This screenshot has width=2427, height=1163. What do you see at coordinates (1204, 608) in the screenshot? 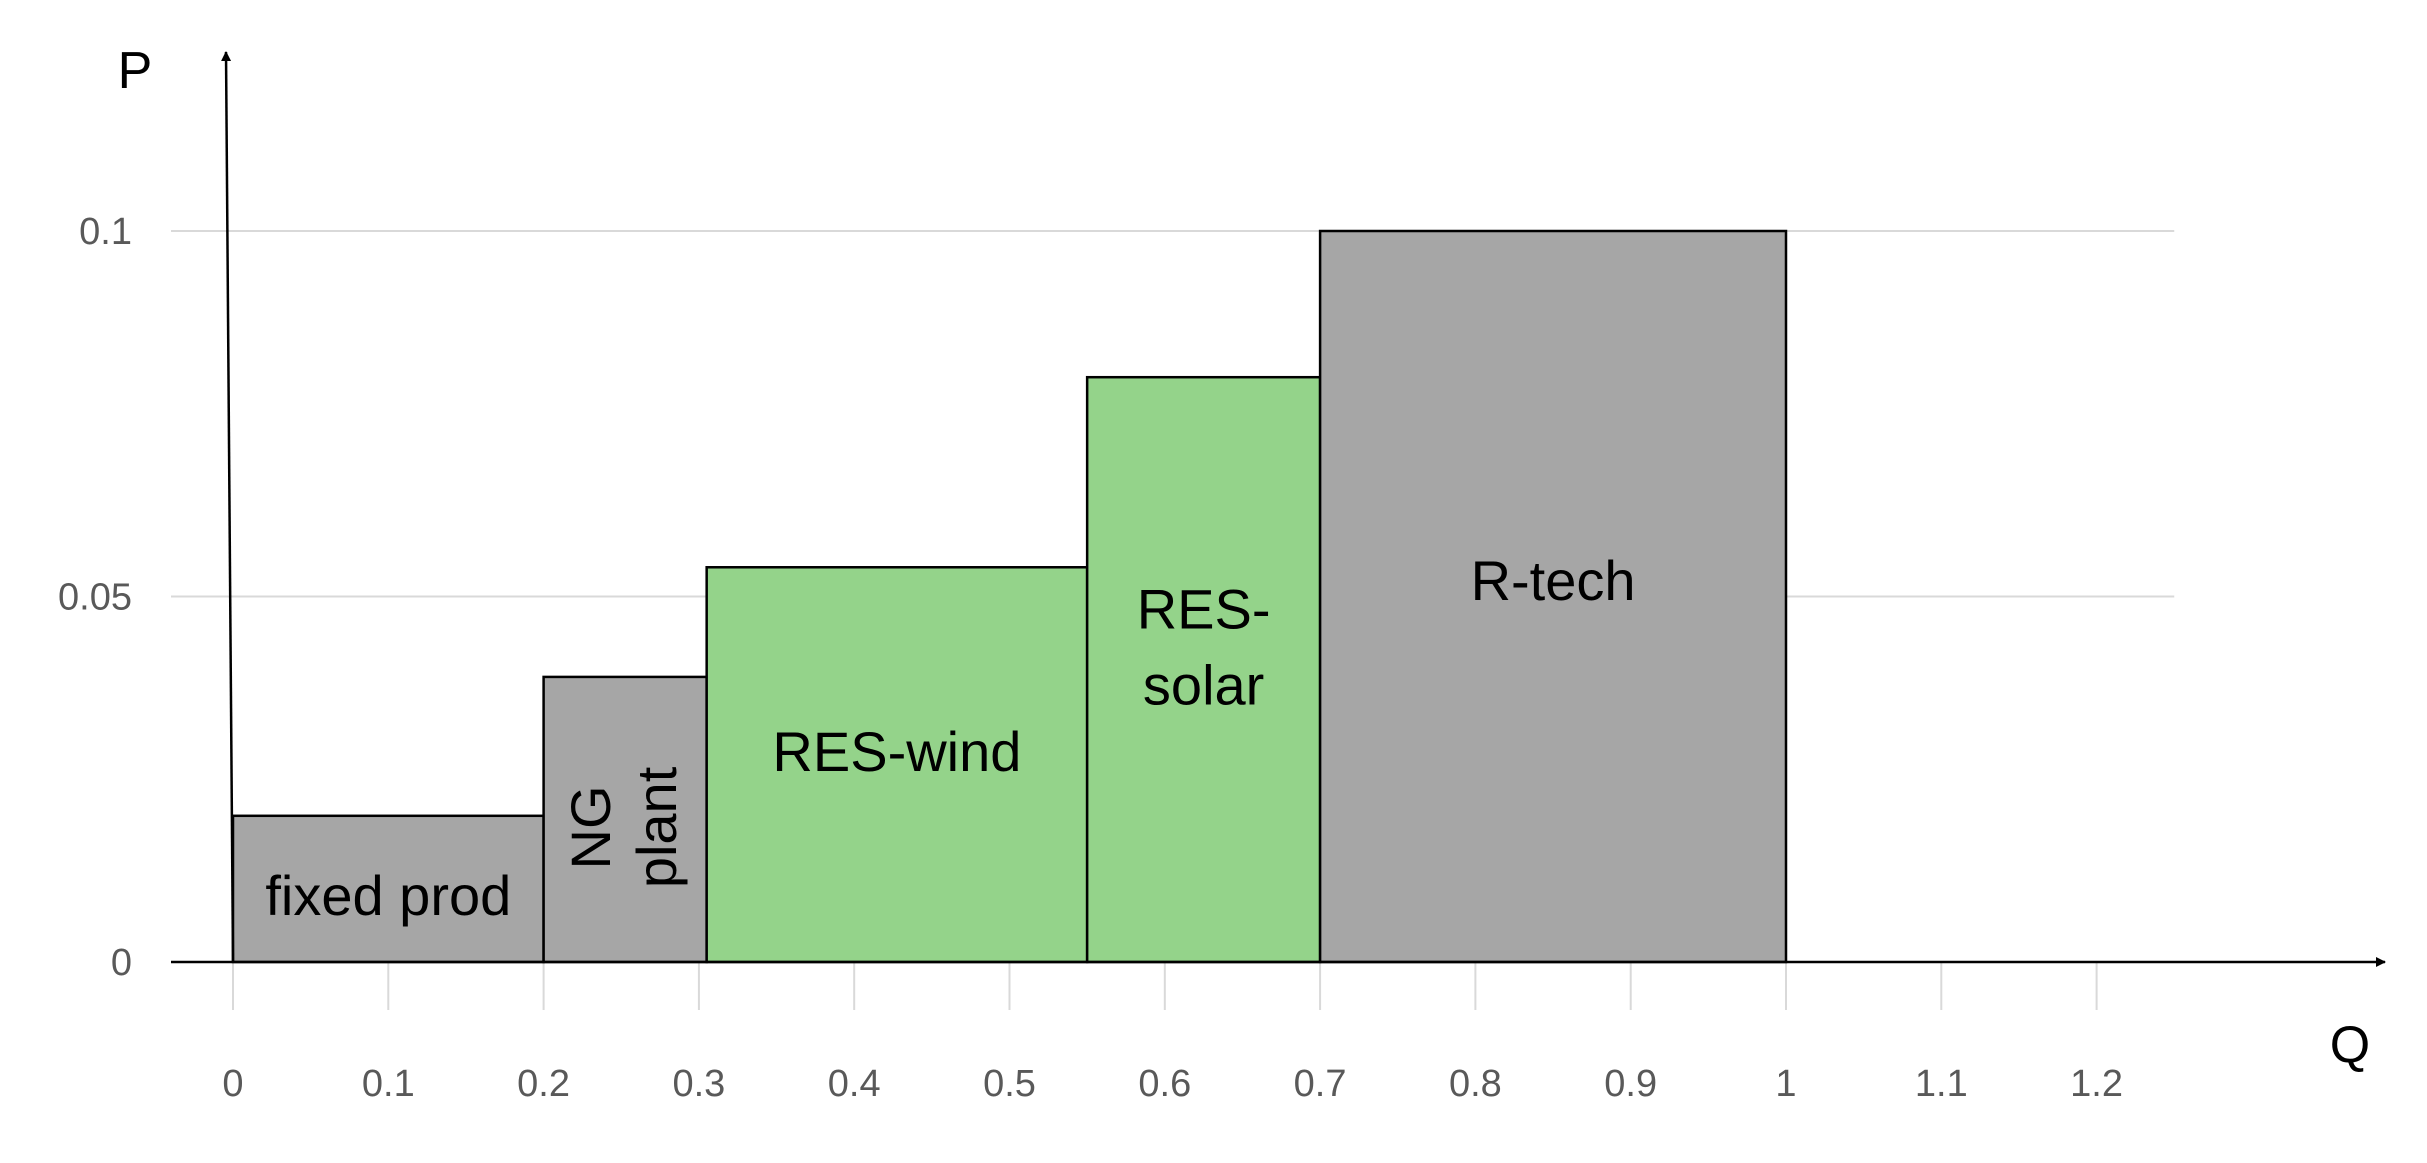
I see `block-label-res-solar: RES-` at bounding box center [1204, 608].